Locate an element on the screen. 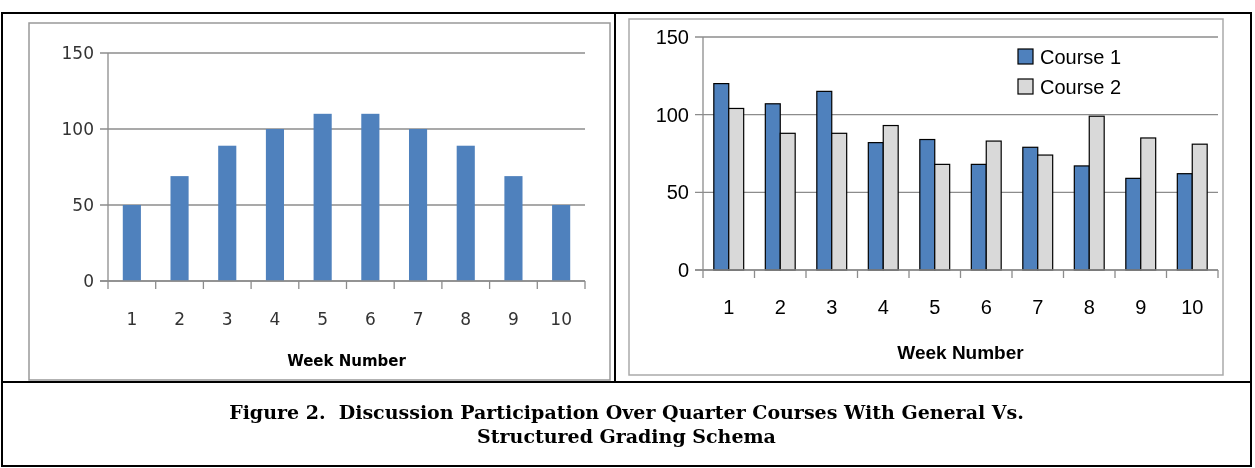 This screenshot has height=468, width=1255. text: Figure 2. Discussion Participation Over Quarter Courses With General Vs. Structured Grading Schema is located at coordinates (626, 424).